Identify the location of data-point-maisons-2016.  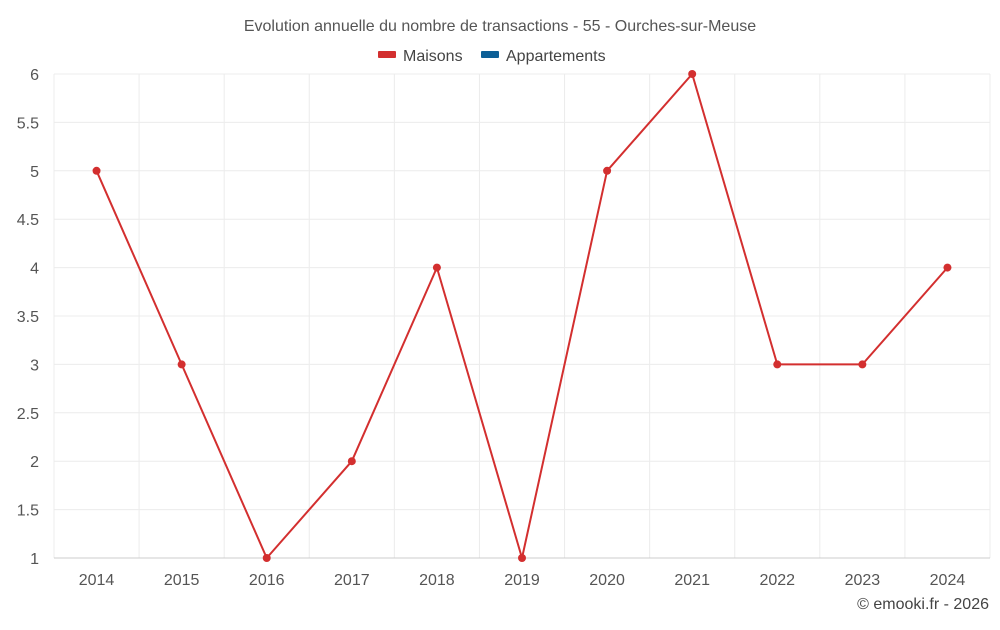
(266, 558).